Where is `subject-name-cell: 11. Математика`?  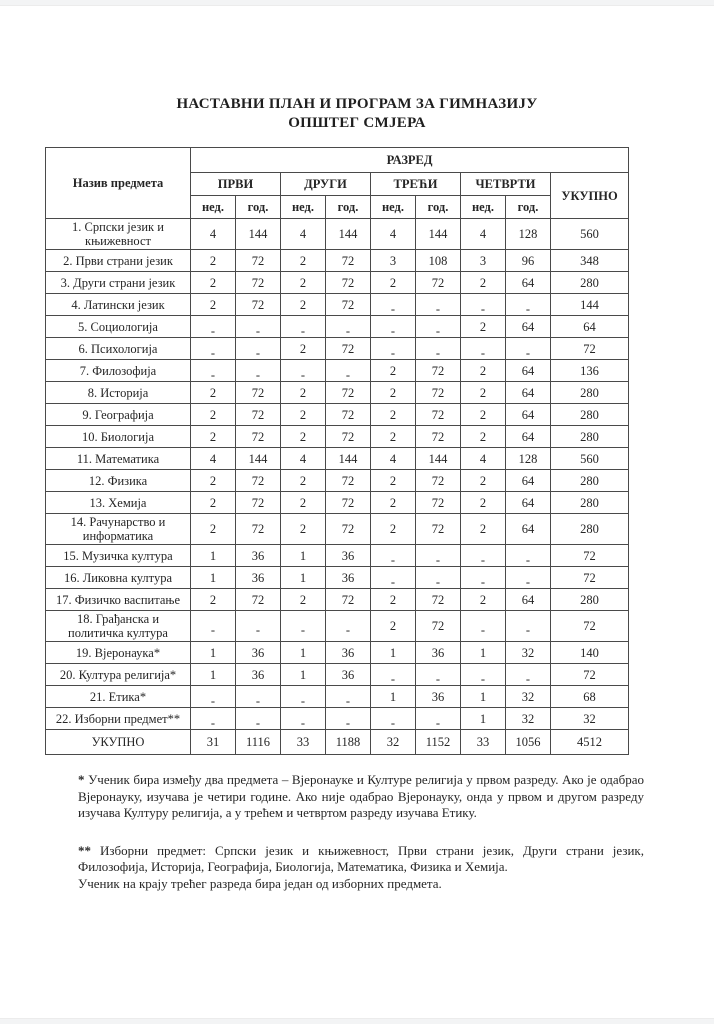
subject-name-cell: 11. Математика is located at coordinates (118, 458).